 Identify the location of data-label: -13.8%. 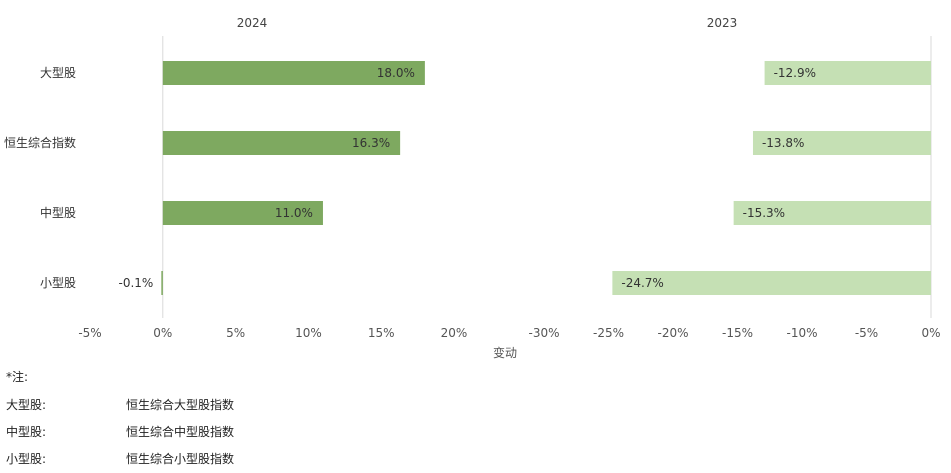
(783, 143).